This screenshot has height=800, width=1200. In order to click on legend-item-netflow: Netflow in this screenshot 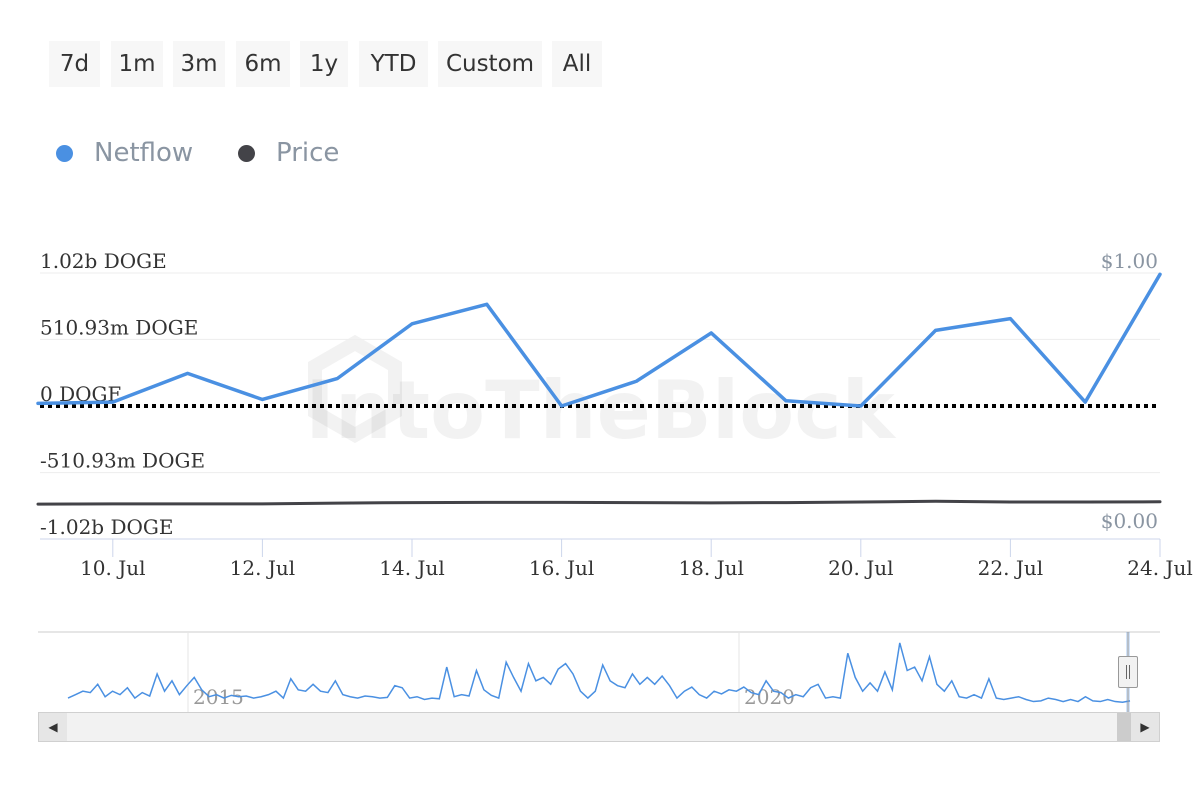, I will do `click(124, 153)`.